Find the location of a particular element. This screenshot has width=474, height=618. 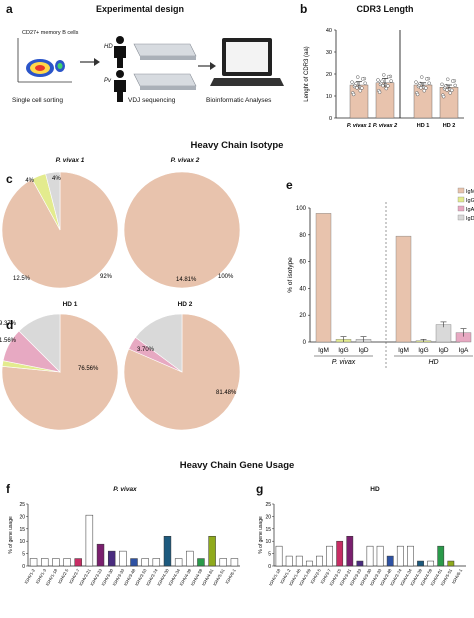

chart-g-ytick-label: 10 is located at coordinates (268, 542).